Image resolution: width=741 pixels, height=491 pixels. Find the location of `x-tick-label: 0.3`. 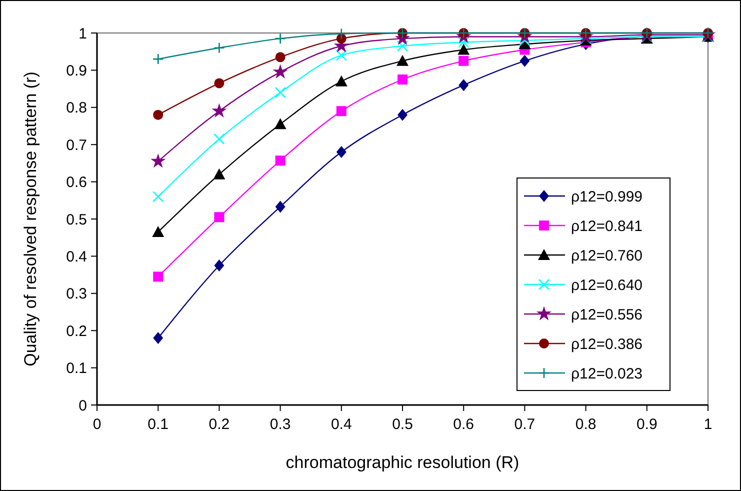

x-tick-label: 0.3 is located at coordinates (280, 424).